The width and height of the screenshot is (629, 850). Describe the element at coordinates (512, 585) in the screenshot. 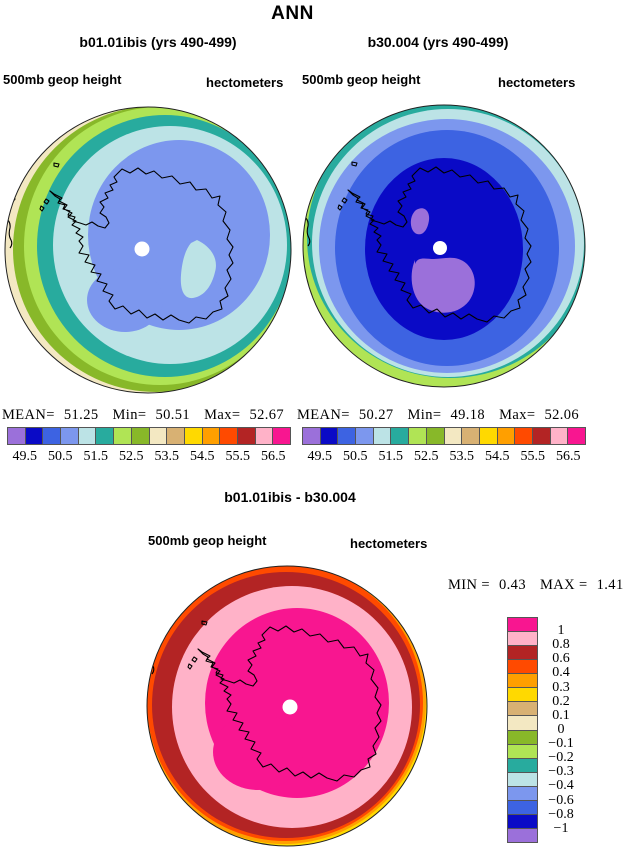

I see `min-value: 0.43` at that location.